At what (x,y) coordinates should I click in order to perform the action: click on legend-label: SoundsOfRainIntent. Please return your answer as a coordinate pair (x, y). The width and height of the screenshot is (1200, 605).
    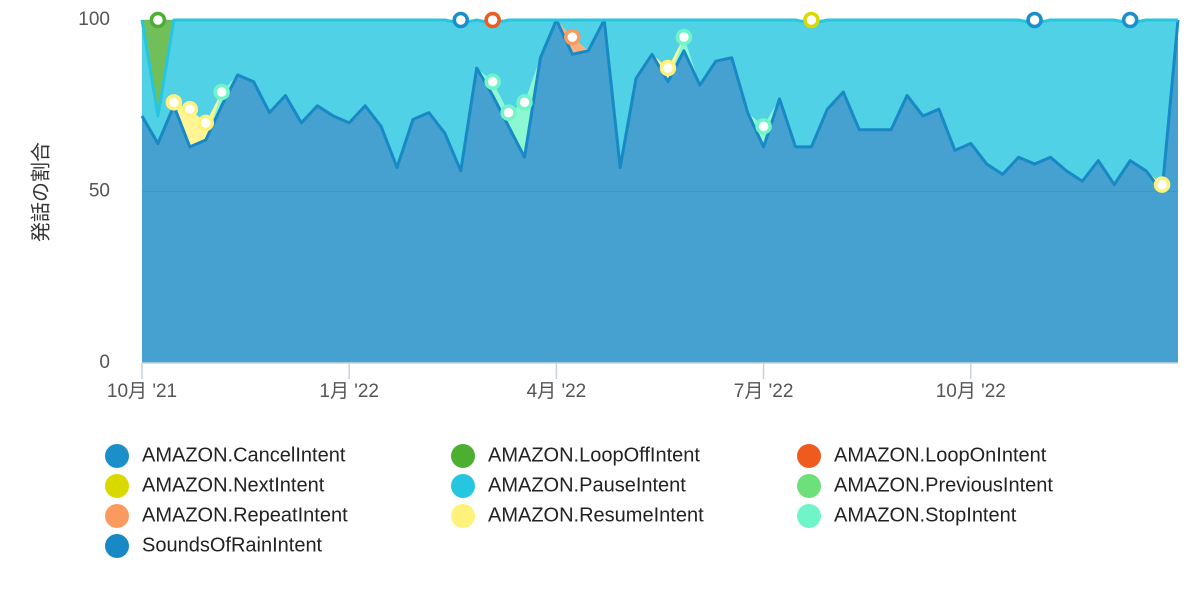
    Looking at the image, I should click on (232, 545).